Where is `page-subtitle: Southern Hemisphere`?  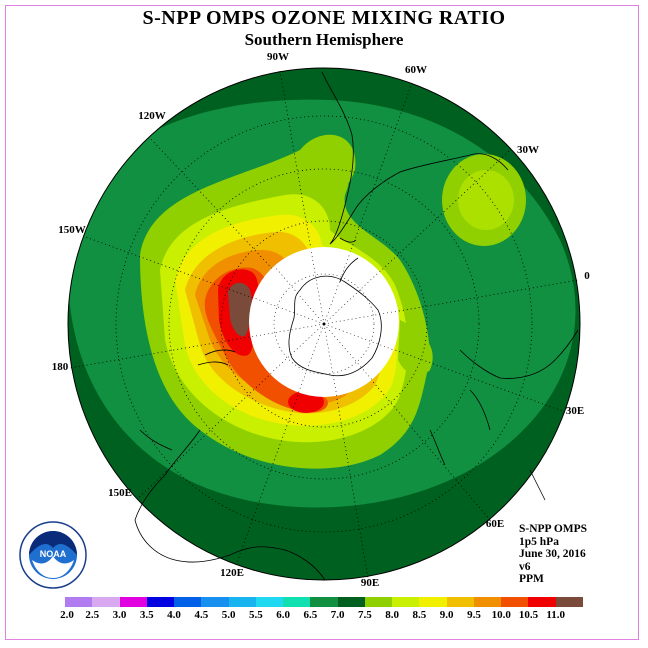
page-subtitle: Southern Hemisphere is located at coordinates (324, 39).